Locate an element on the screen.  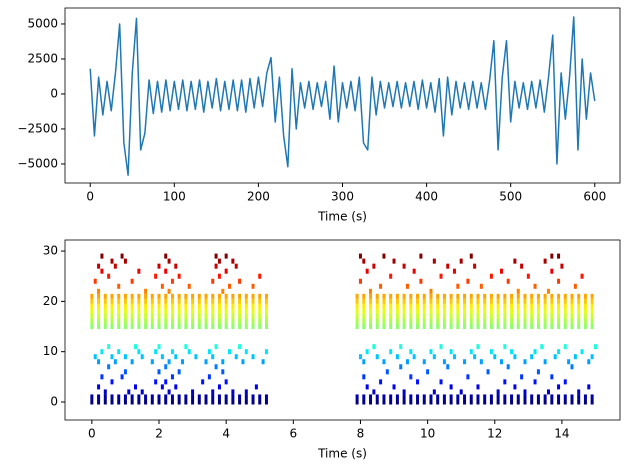
y-tick-label: −5000 is located at coordinates (37, 163).